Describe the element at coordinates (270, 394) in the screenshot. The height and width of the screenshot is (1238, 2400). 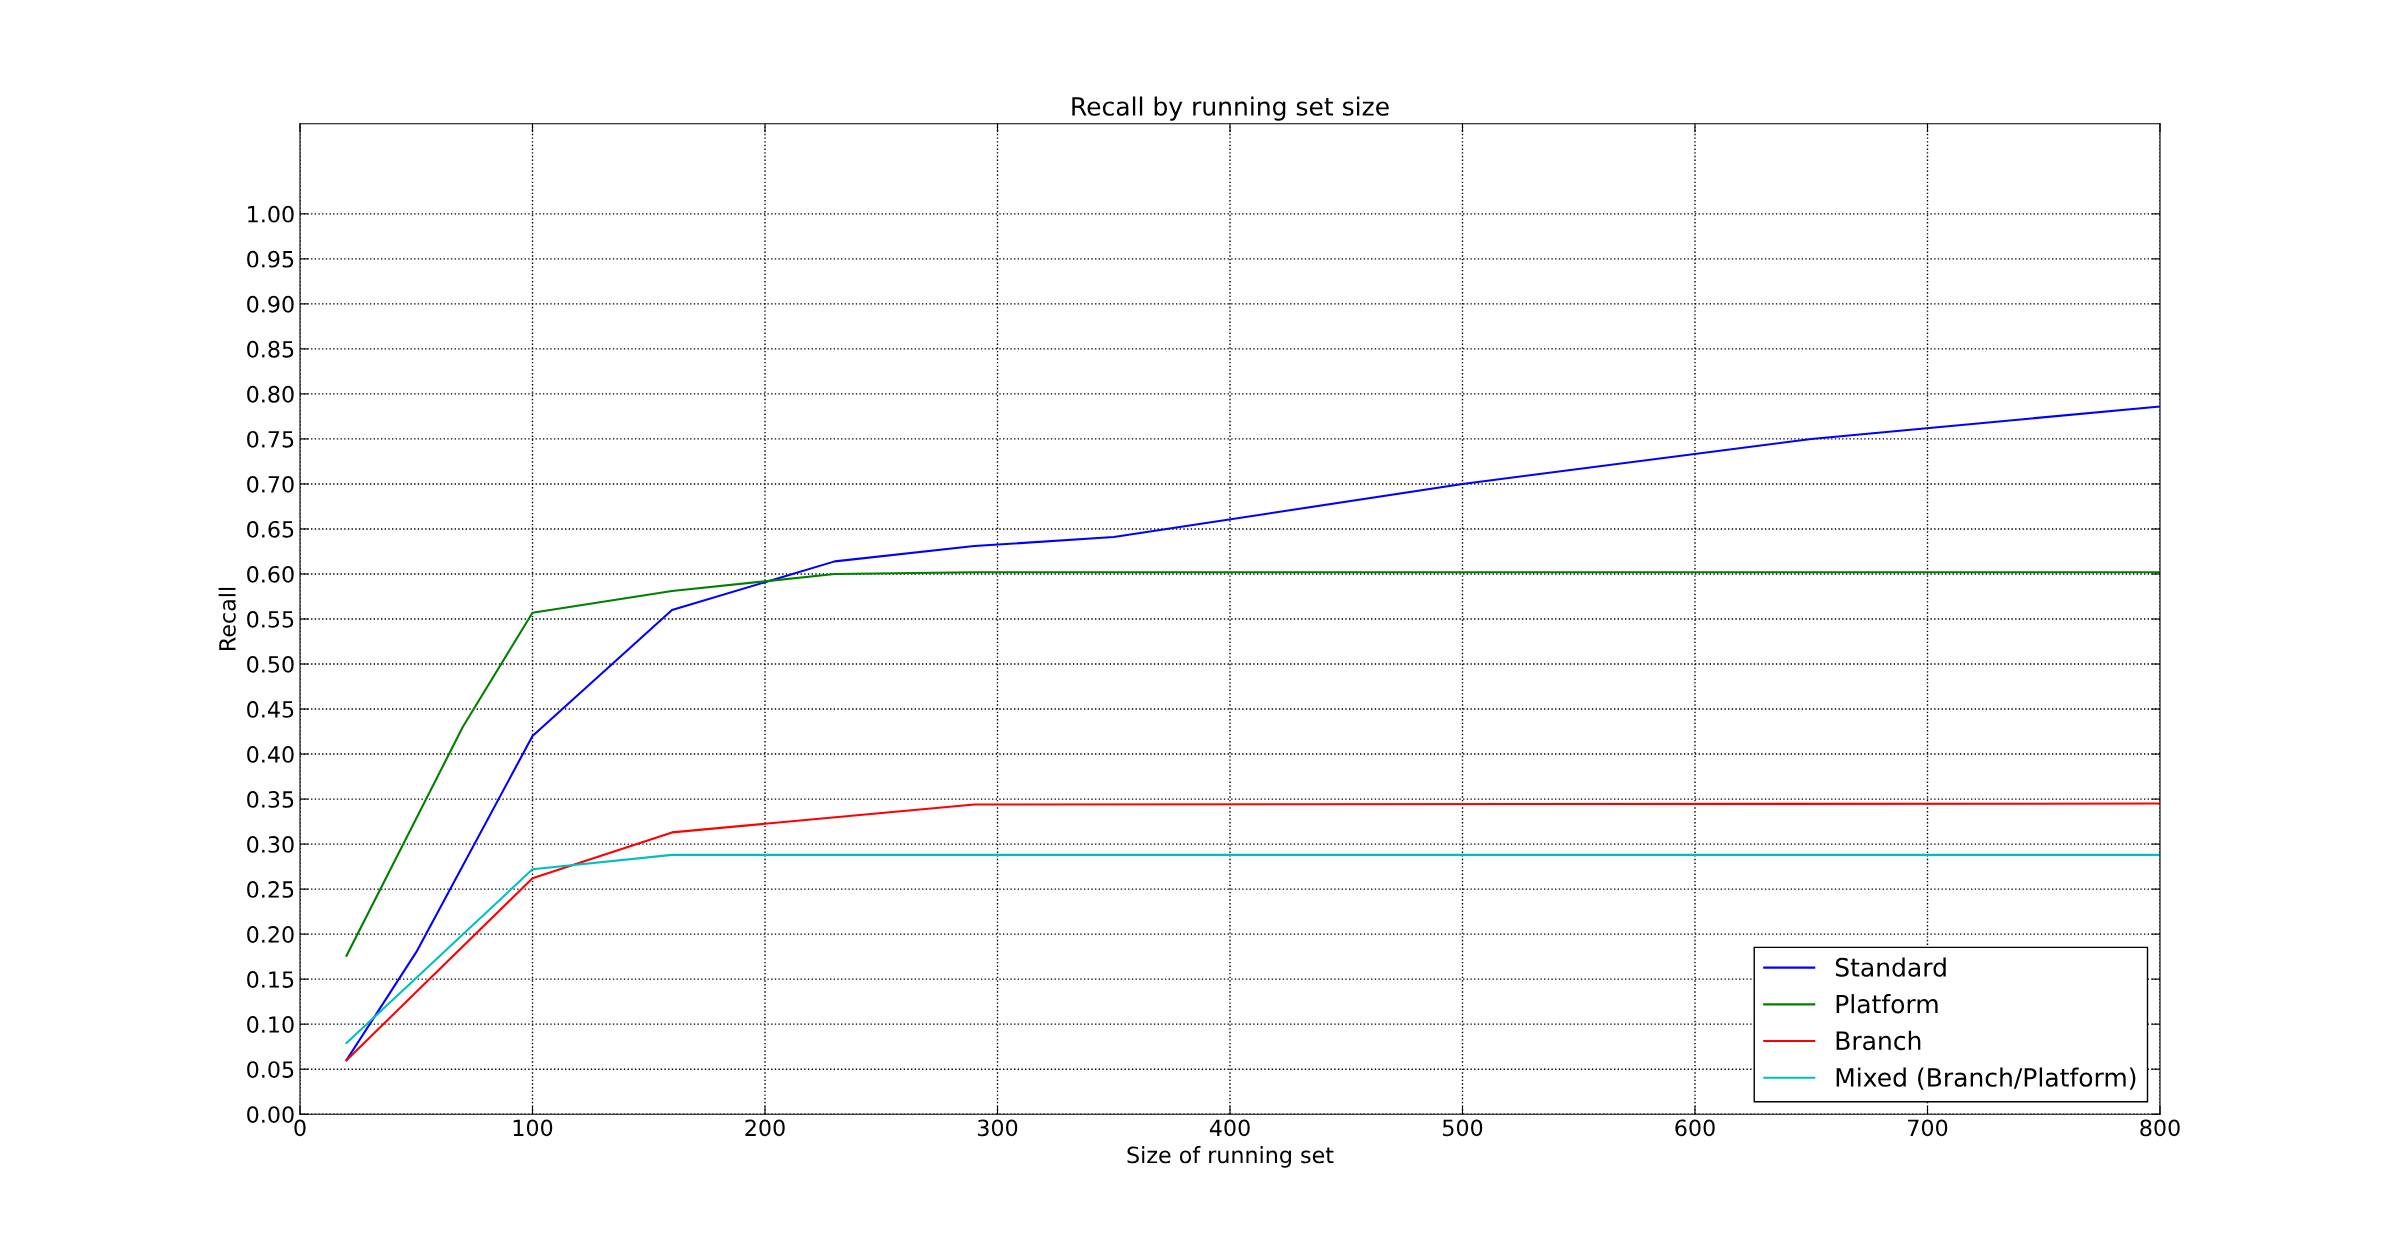
I see `y-tick-label: 0.80` at that location.